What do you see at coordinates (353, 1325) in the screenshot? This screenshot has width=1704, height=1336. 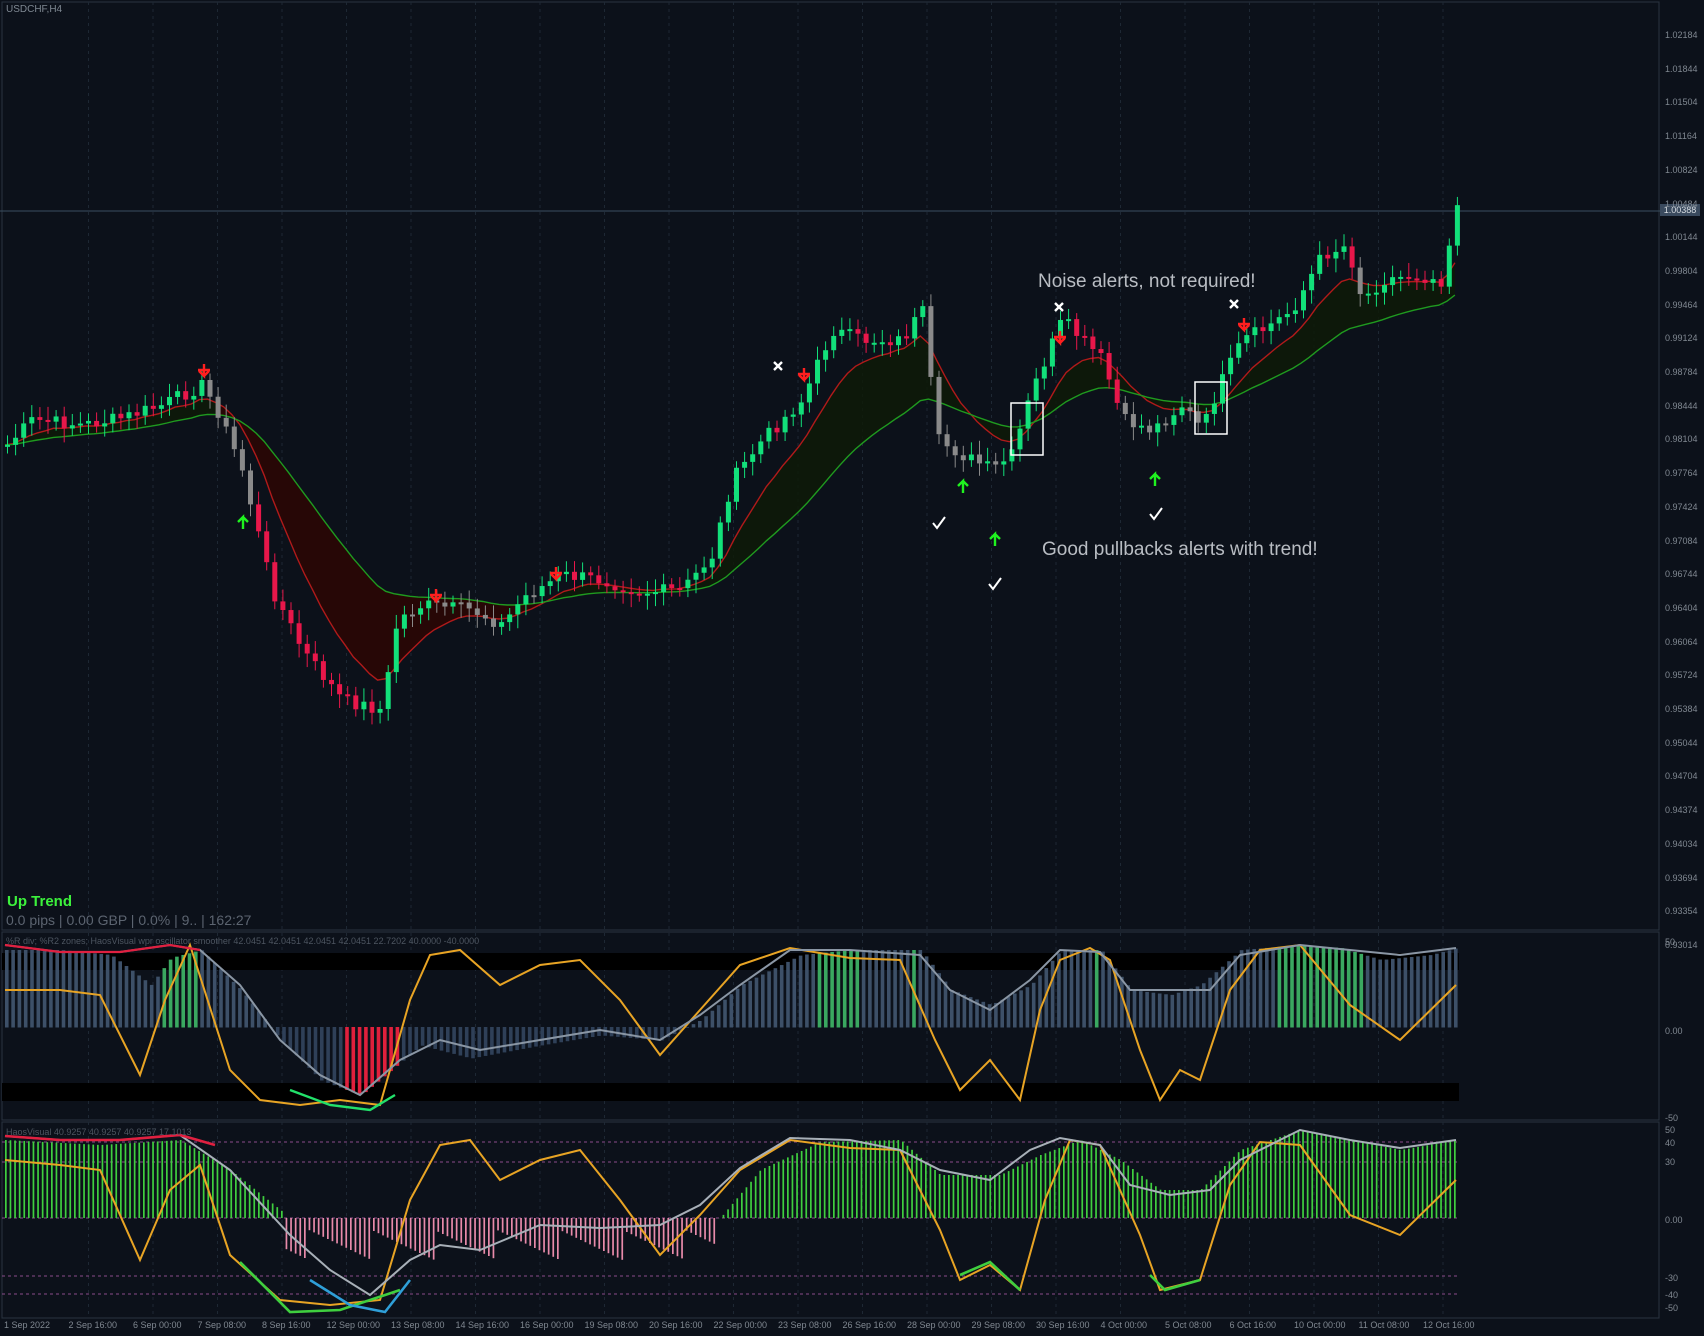 I see `time-tick: 12 Sep 00:00` at bounding box center [353, 1325].